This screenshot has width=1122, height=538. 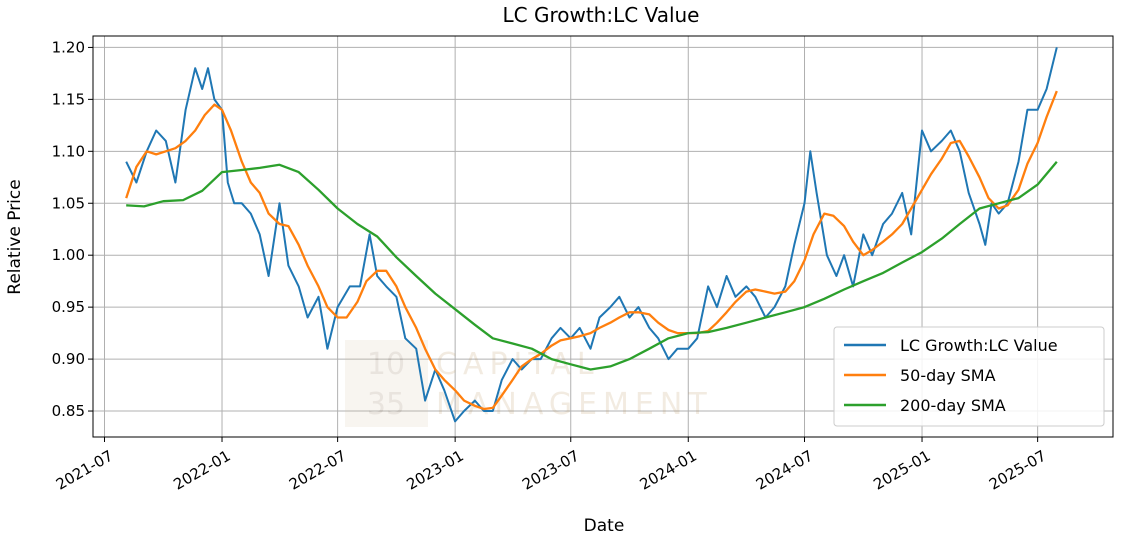 I want to click on y-tick-label: 0.95, so click(x=68, y=307).